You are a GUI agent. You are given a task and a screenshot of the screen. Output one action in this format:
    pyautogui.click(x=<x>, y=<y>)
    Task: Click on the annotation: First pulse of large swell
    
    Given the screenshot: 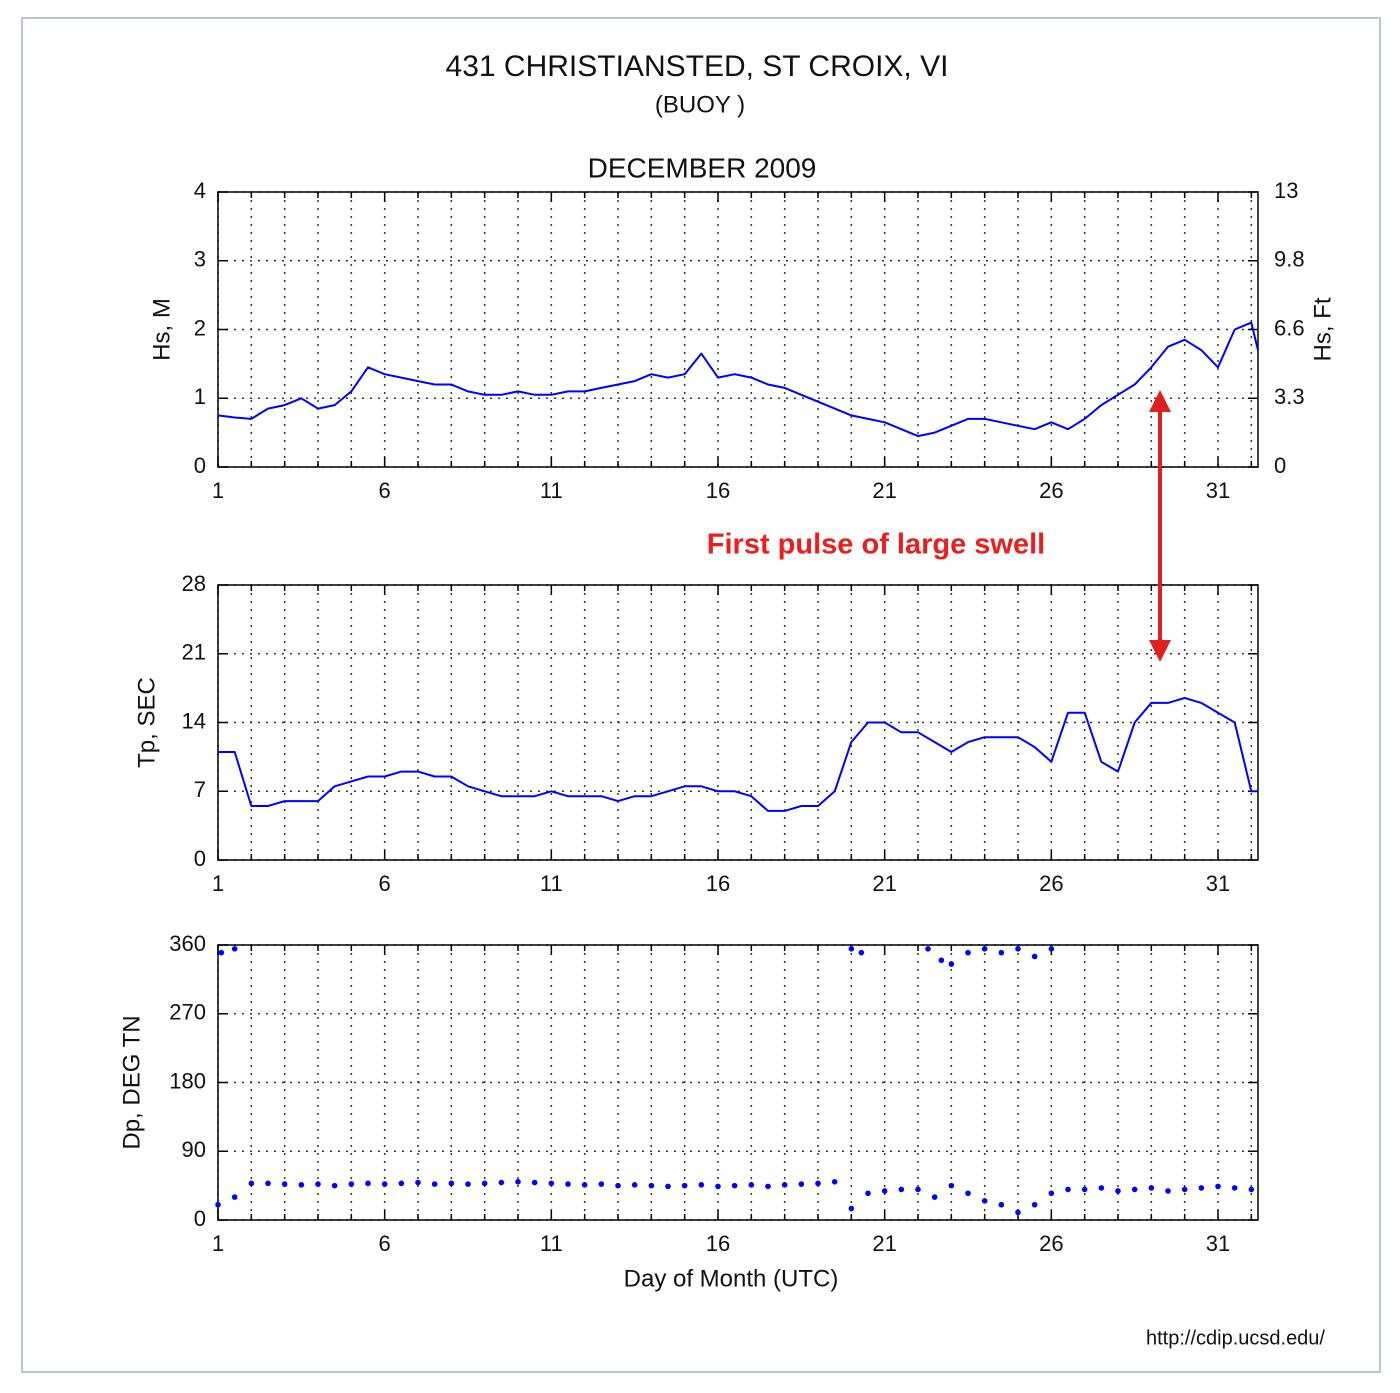 What is the action you would take?
    pyautogui.click(x=876, y=545)
    